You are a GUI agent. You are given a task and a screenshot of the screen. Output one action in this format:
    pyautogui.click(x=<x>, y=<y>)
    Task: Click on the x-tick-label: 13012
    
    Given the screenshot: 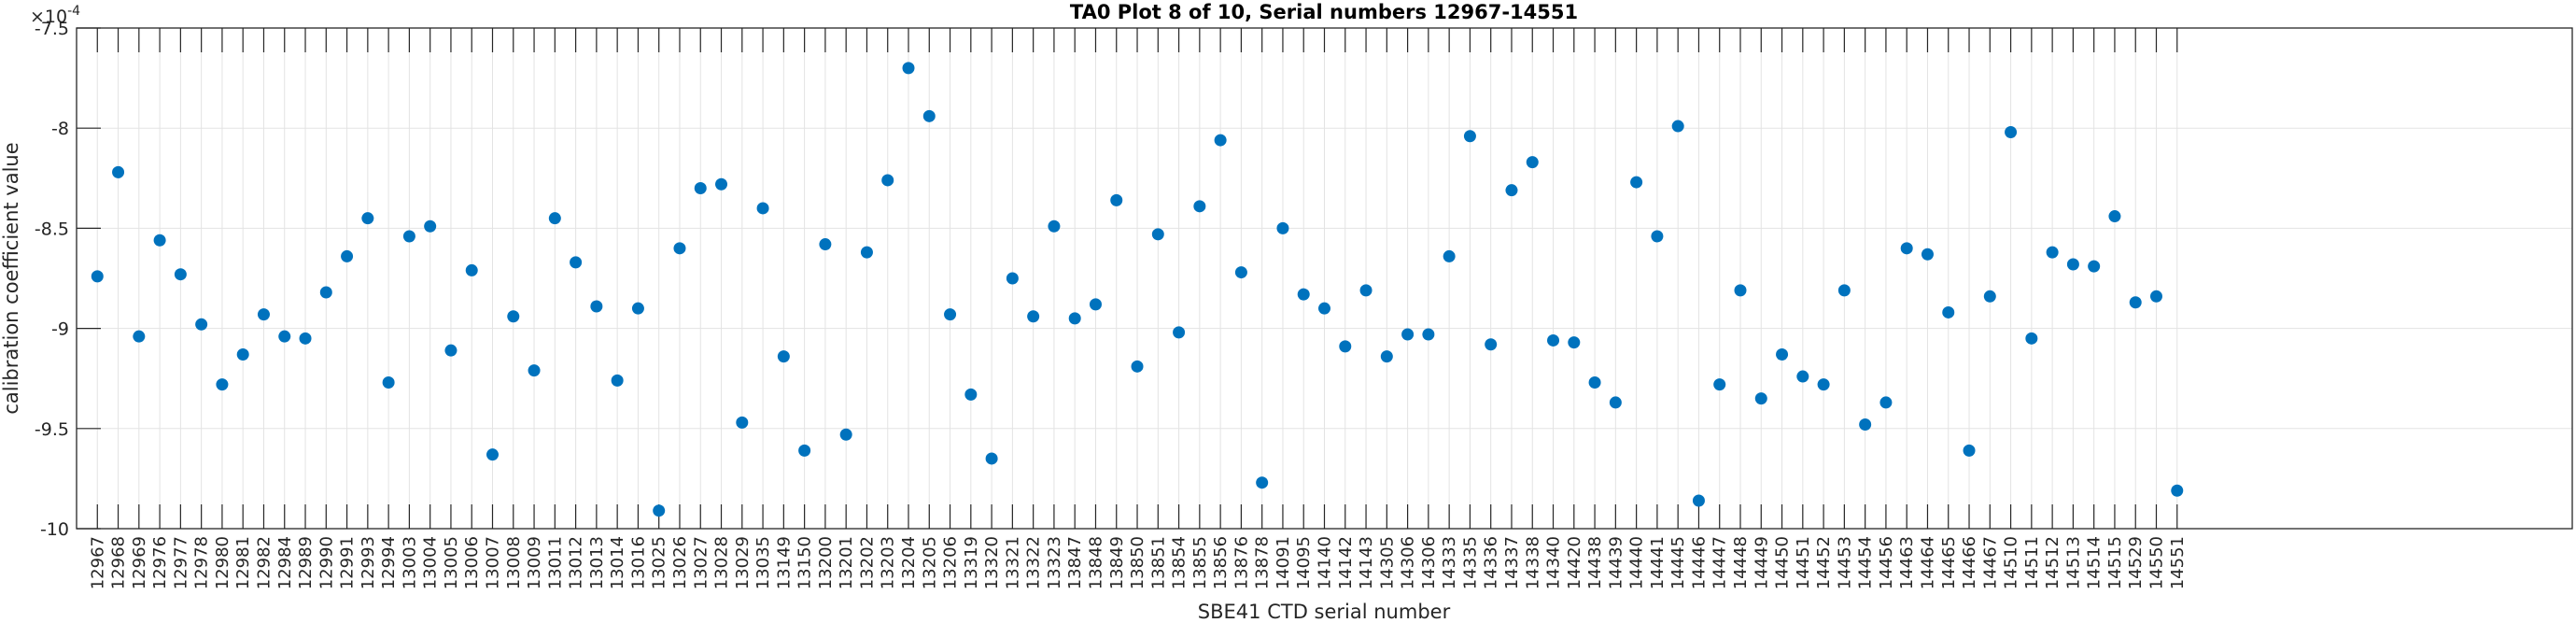 What is the action you would take?
    pyautogui.click(x=576, y=562)
    